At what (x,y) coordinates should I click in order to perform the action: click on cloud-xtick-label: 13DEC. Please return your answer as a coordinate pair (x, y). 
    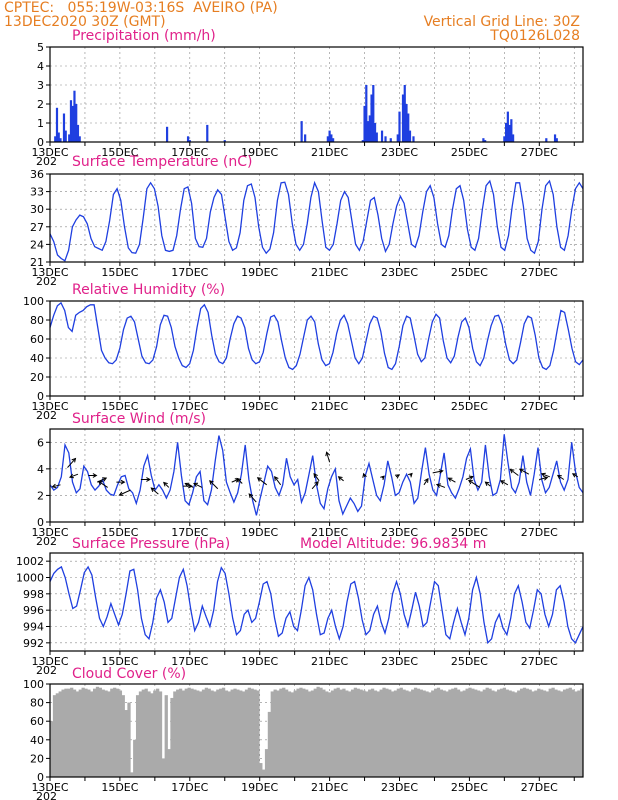
    Looking at the image, I should click on (49, 787).